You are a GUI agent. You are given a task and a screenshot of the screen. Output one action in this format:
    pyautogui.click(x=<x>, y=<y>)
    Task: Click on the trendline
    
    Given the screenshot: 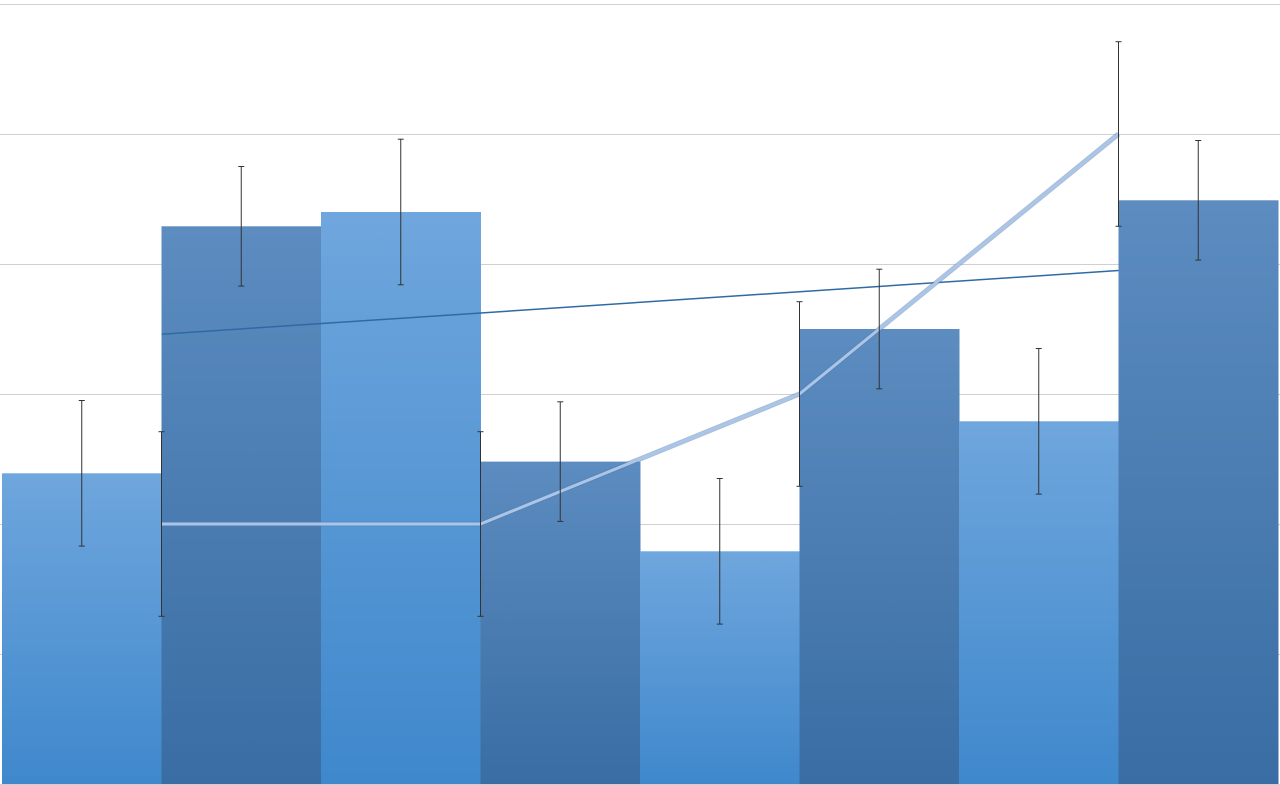 What is the action you would take?
    pyautogui.click(x=640, y=302)
    